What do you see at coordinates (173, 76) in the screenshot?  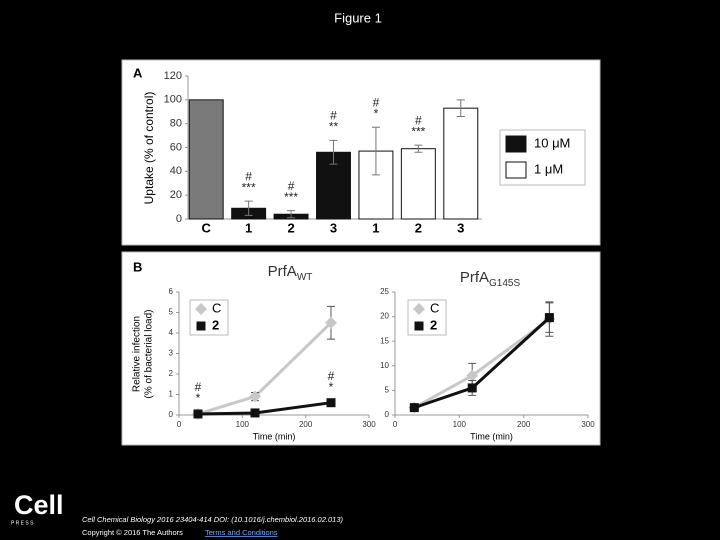 I see `y-tick-label: 120` at bounding box center [173, 76].